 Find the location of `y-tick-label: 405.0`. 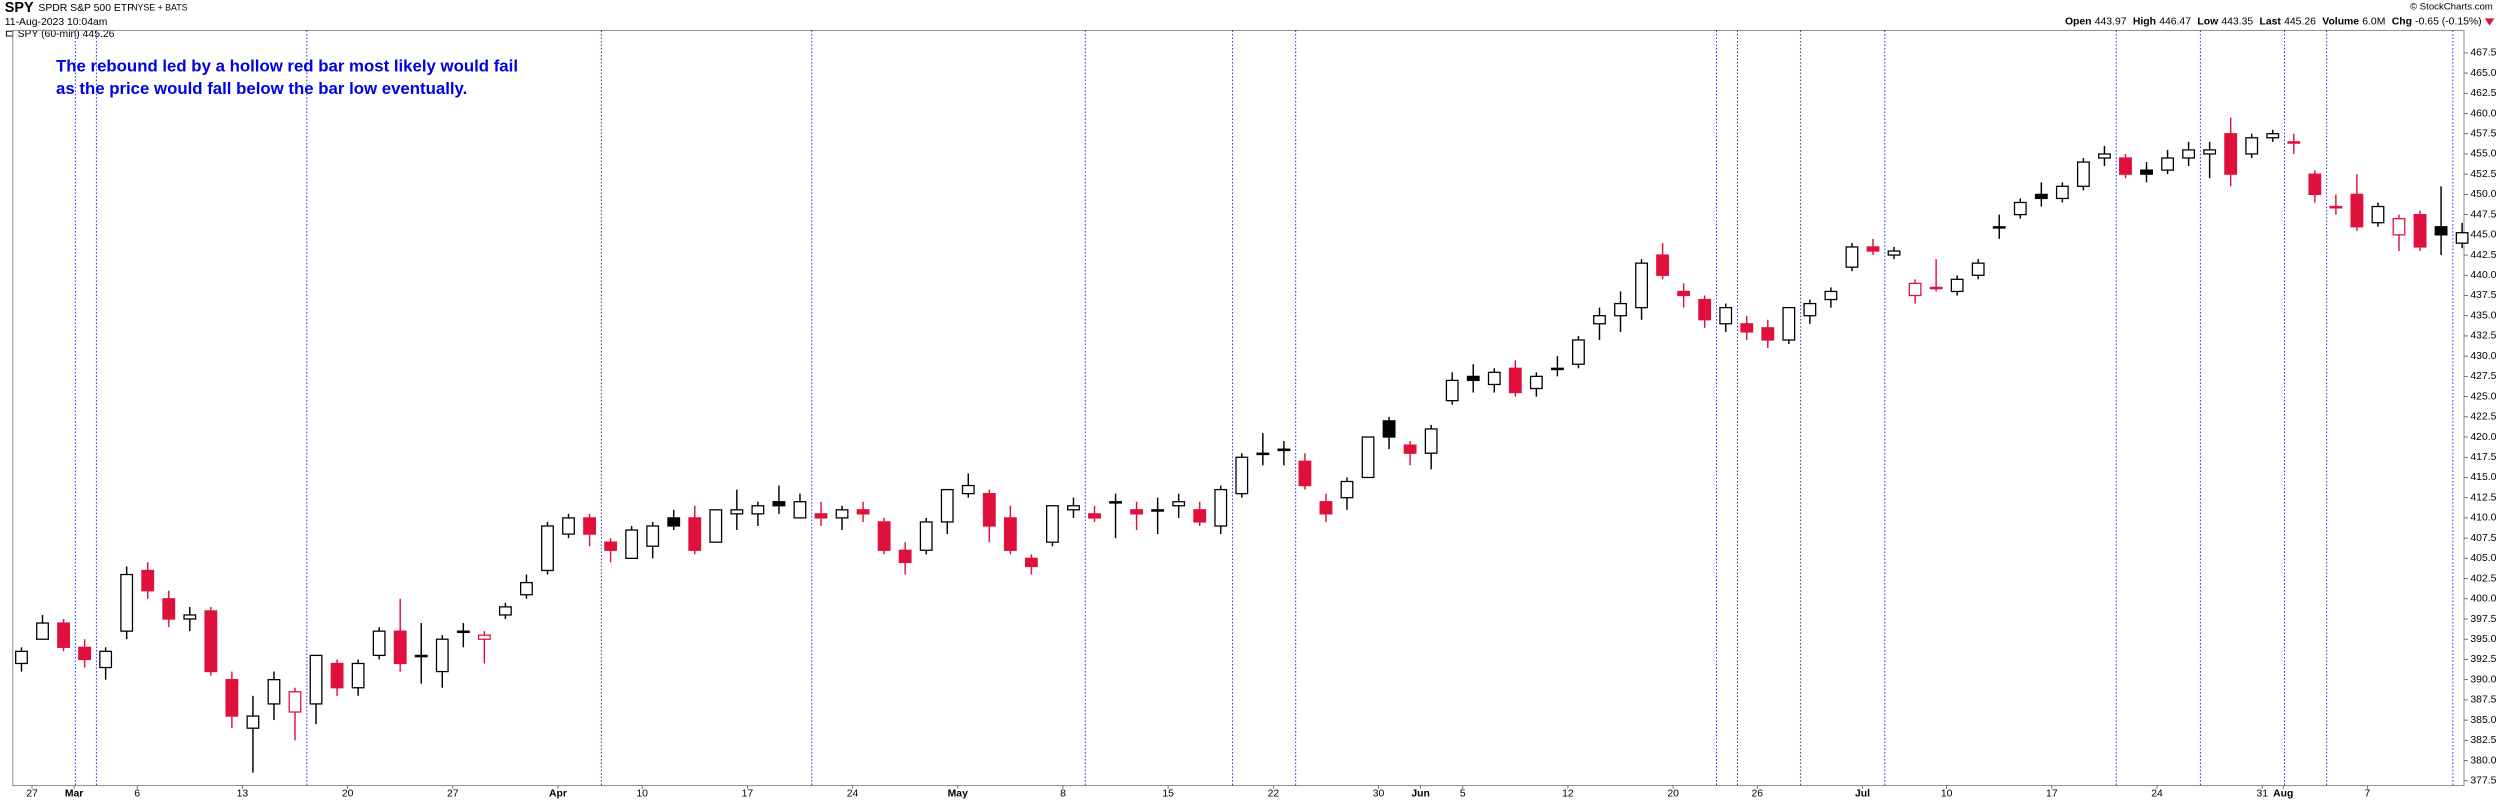

y-tick-label: 405.0 is located at coordinates (2483, 558).